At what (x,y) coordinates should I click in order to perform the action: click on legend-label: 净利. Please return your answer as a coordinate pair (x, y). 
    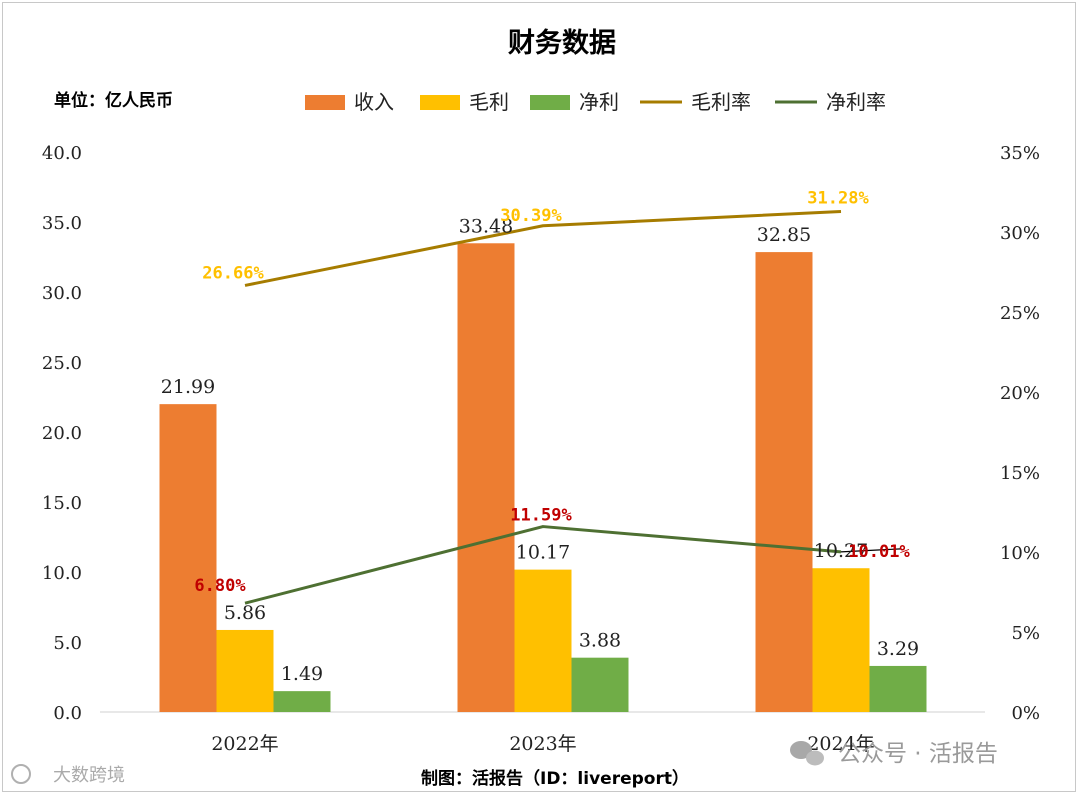
    Looking at the image, I should click on (599, 102).